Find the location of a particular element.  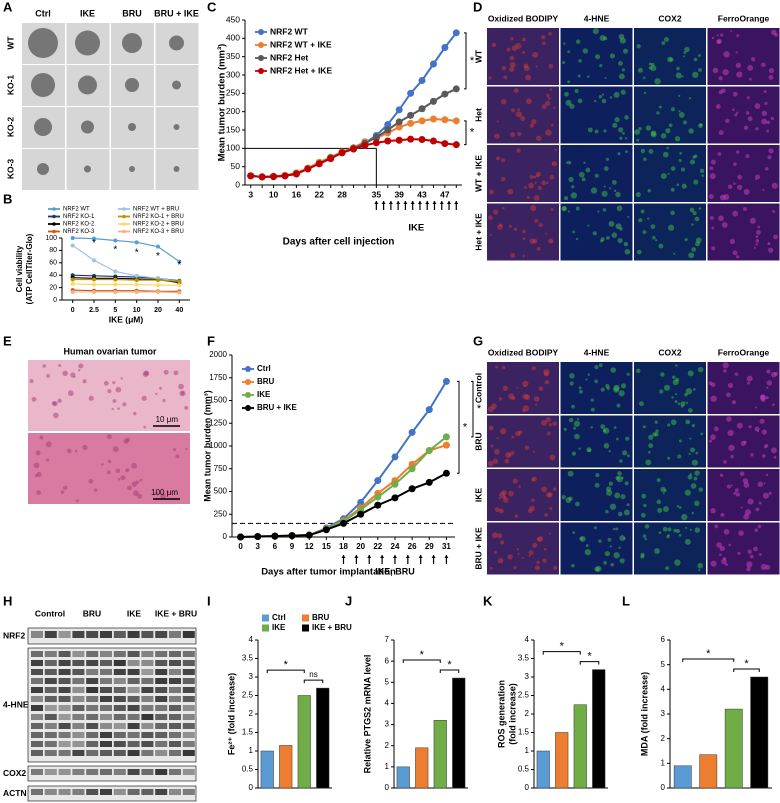

legend-label: NRF2 KO-1 is located at coordinates (79, 217).